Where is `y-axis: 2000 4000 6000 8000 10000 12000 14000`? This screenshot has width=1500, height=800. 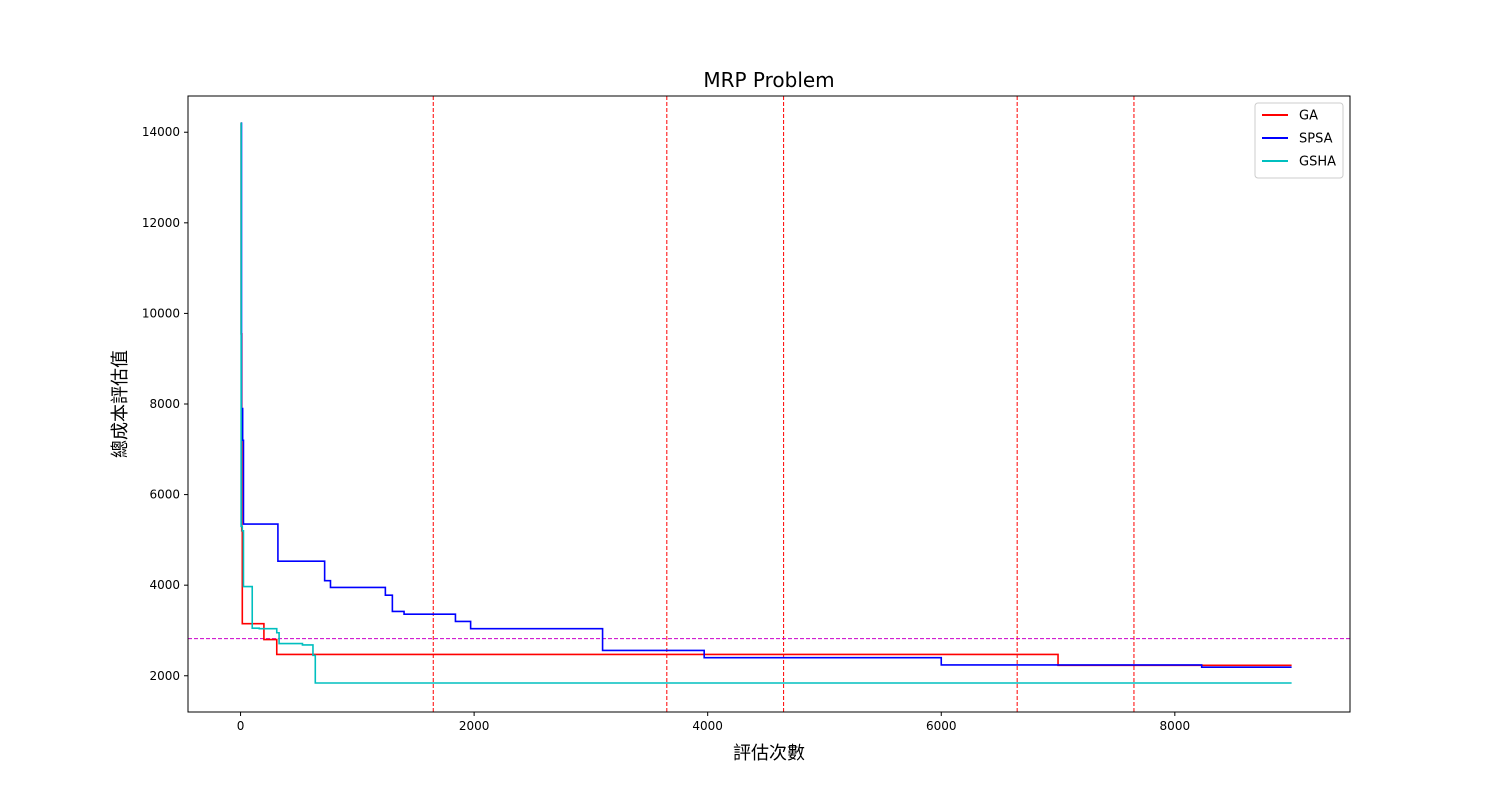
y-axis: 2000 4000 6000 8000 10000 12000 14000 is located at coordinates (165, 404).